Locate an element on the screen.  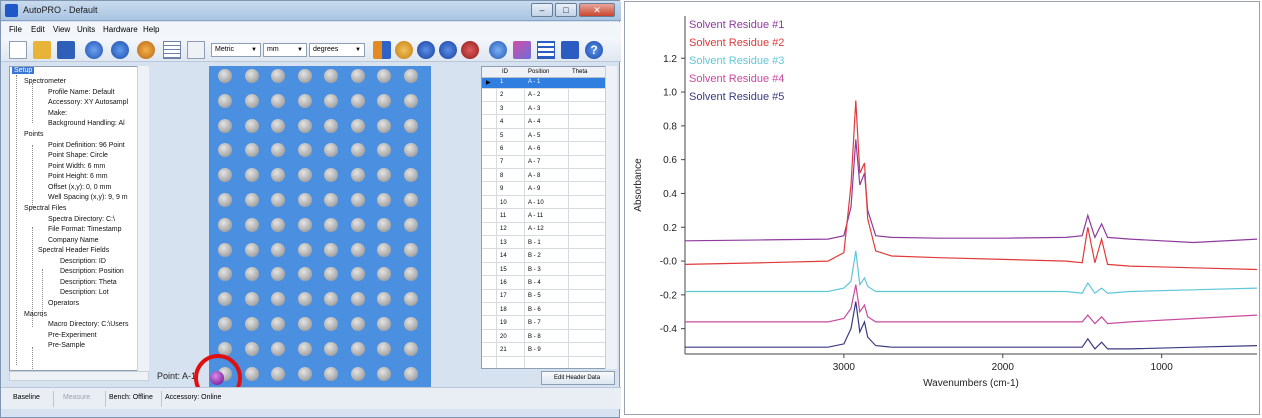
table-row: 9 A - 9 is located at coordinates (549, 190).